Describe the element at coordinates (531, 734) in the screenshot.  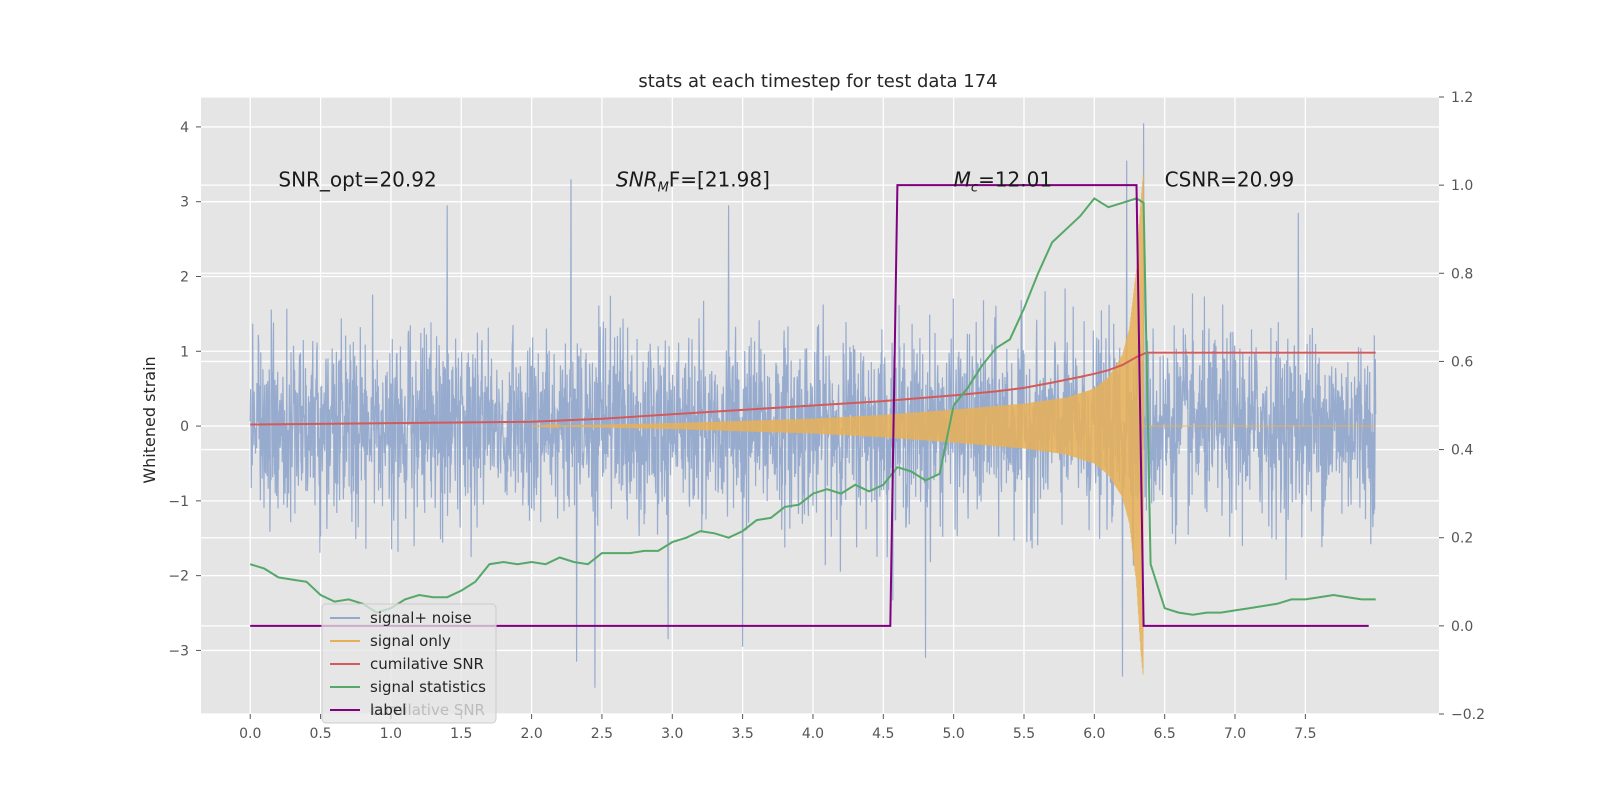
I see `x-tick-label: 2.0` at that location.